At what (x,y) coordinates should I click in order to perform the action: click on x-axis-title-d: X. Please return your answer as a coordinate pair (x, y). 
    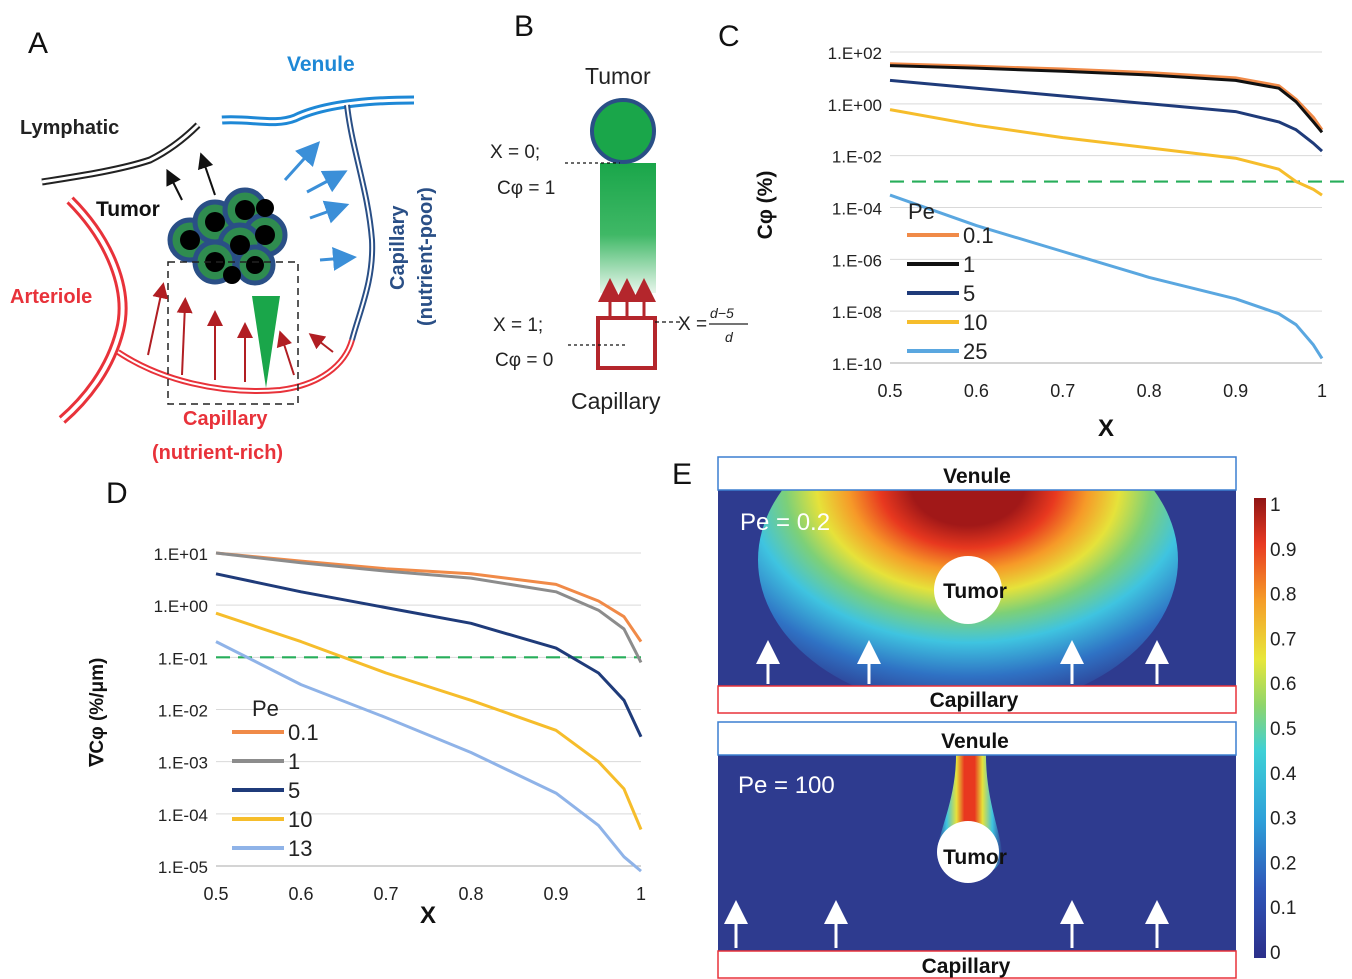
    Looking at the image, I should click on (428, 915).